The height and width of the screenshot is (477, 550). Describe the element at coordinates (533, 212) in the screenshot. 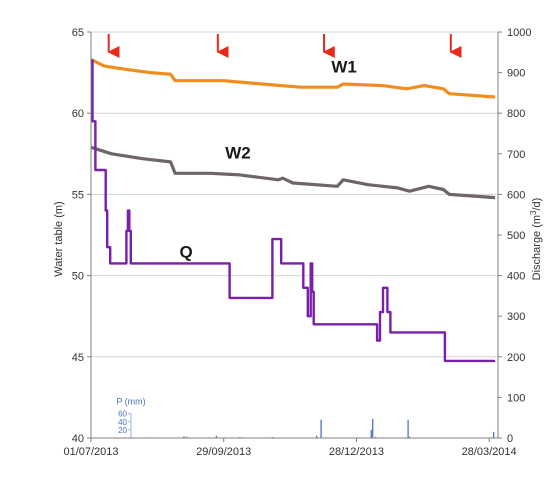

I see `right-axis-title-sup: 3` at that location.